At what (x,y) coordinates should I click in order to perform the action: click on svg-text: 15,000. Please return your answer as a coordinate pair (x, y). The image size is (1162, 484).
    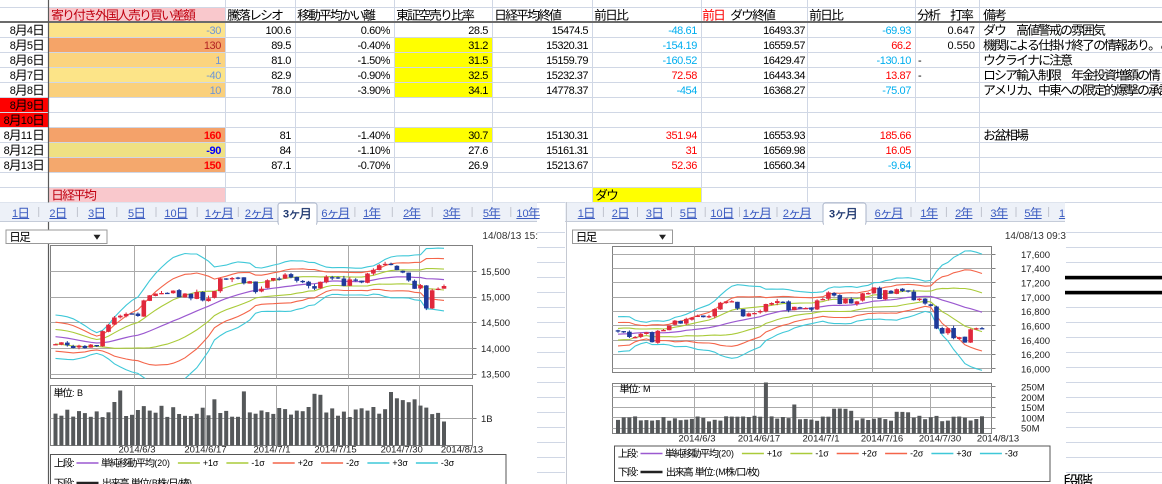
    Looking at the image, I should click on (495, 298).